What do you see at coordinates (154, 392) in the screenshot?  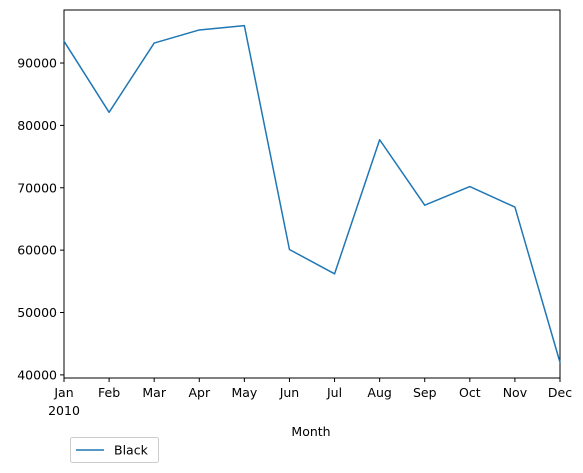 I see `x-tick-label: Mar` at bounding box center [154, 392].